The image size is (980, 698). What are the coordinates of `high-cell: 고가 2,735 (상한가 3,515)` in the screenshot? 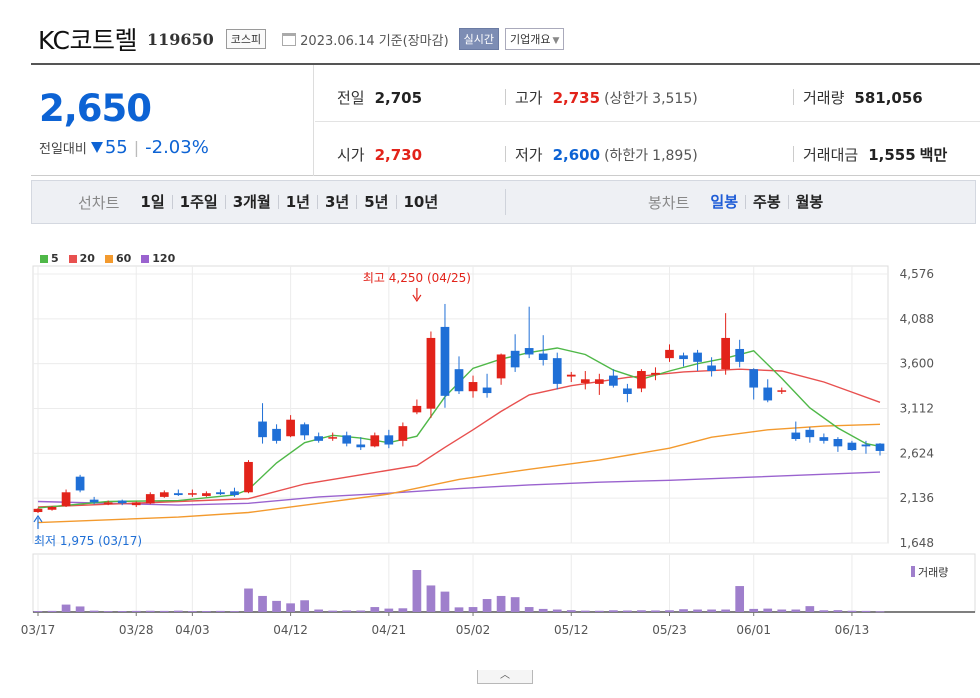 It's located at (606, 97).